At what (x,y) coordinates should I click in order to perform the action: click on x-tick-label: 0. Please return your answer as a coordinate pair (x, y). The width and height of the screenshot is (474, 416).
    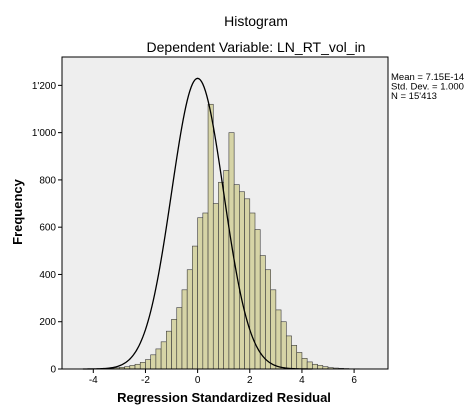
    Looking at the image, I should click on (198, 380).